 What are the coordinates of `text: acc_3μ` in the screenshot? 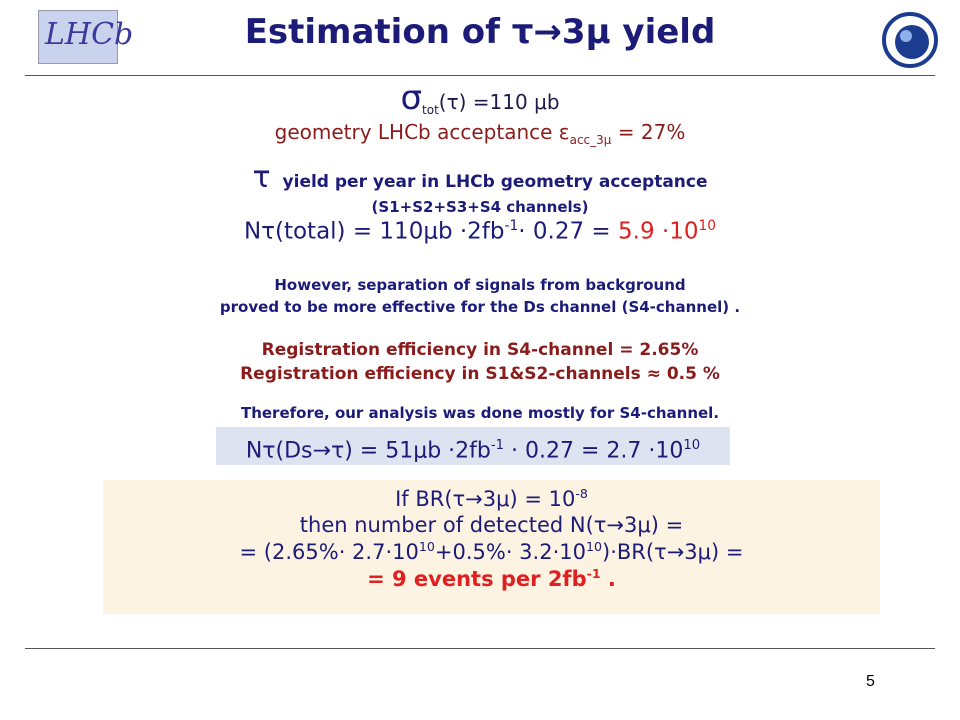 It's located at (590, 140).